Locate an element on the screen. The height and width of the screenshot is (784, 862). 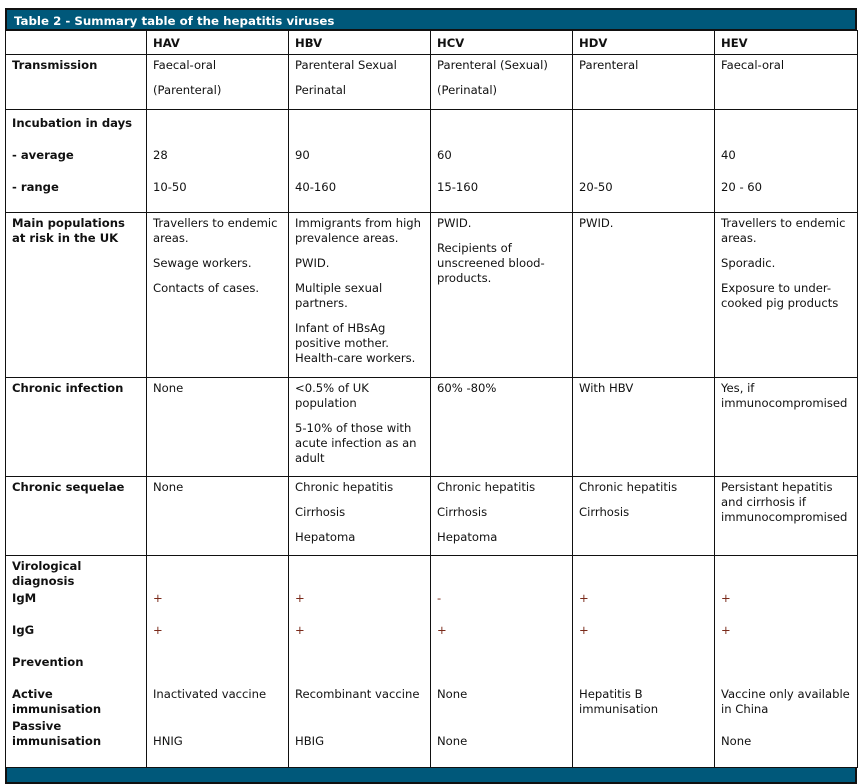
cell-line: Perinatal is located at coordinates (321, 90).